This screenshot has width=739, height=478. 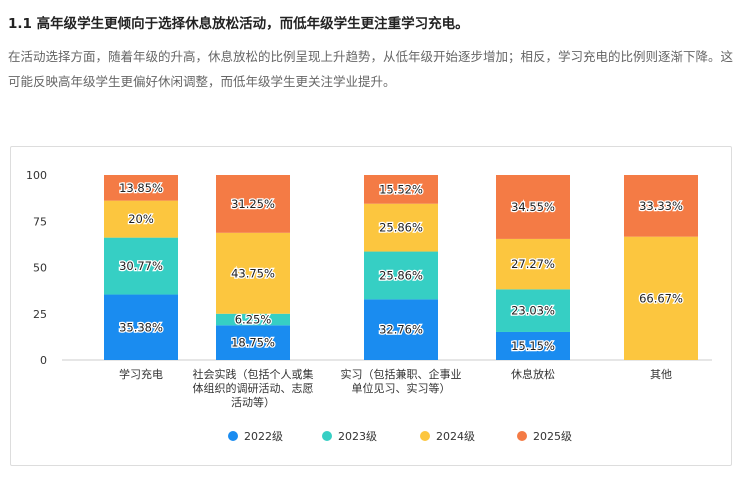 I want to click on legend-label: 2022级, so click(x=263, y=436).